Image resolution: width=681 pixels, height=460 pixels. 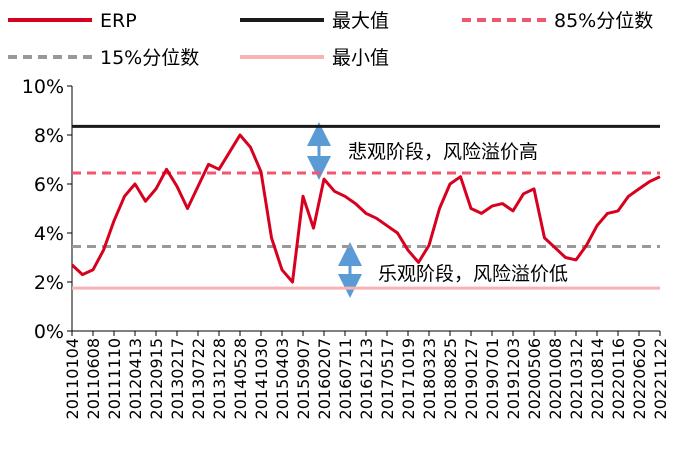 What do you see at coordinates (597, 378) in the screenshot?
I see `x-tick-label: 20210814` at bounding box center [597, 378].